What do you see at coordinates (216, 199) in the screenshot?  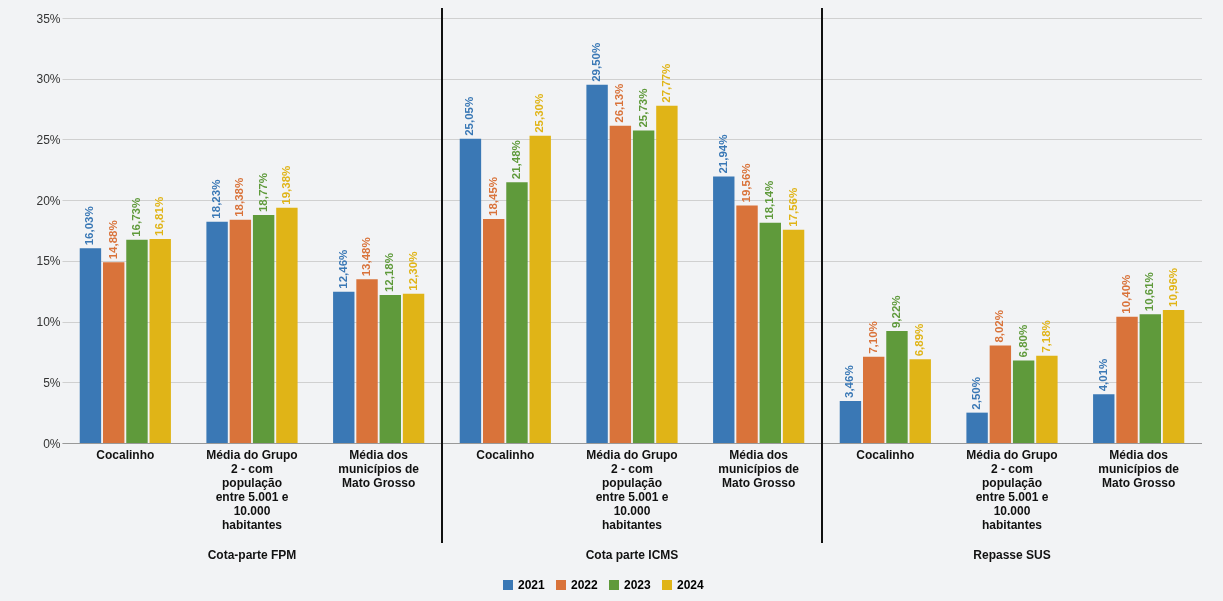 I see `data-label: 18,23%` at bounding box center [216, 199].